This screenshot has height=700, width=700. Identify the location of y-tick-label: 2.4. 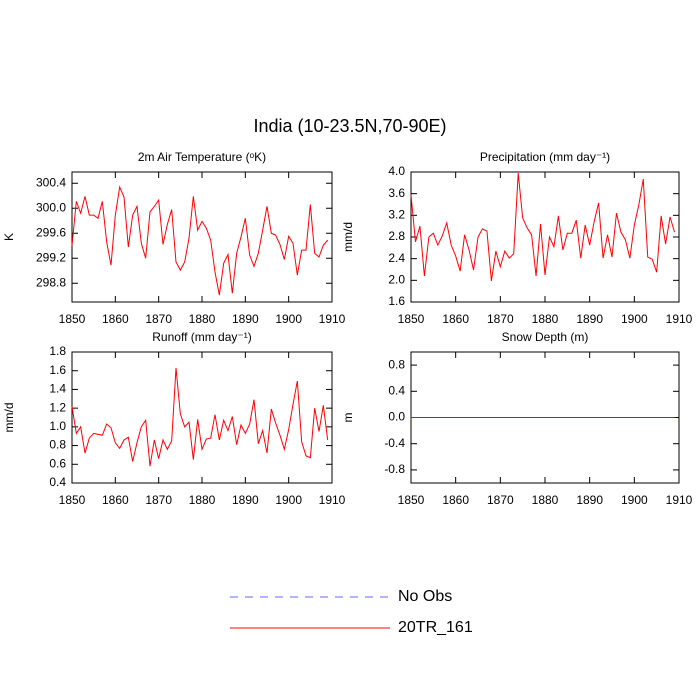
(396, 258).